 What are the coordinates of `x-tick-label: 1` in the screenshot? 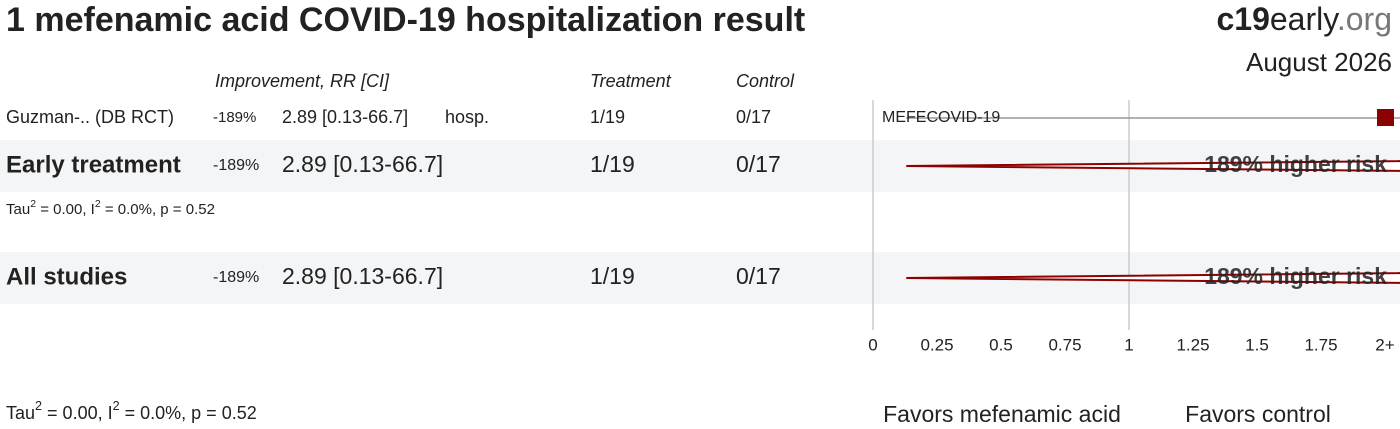 It's located at (1128, 344).